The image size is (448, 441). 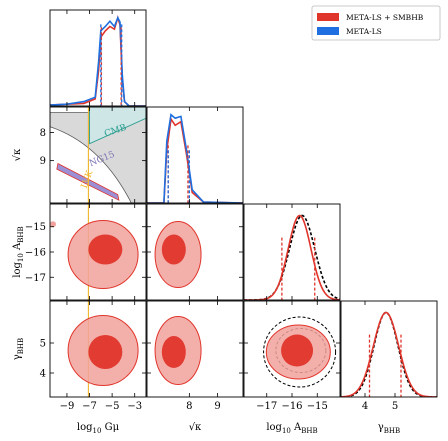 What do you see at coordinates (43, 161) in the screenshot?
I see `y-tick-label: 9` at bounding box center [43, 161].